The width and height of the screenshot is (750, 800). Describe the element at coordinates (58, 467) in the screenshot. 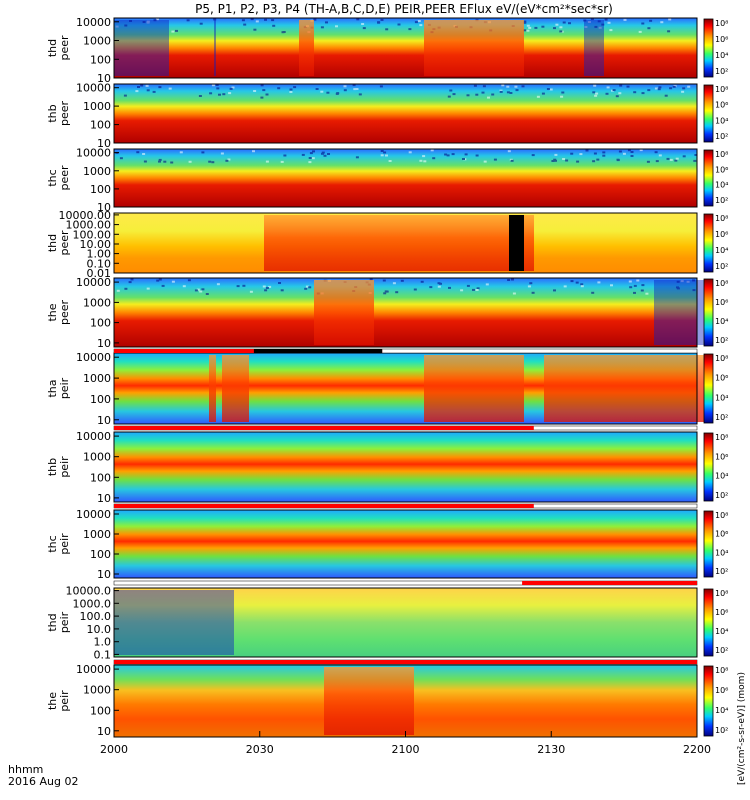

I see `panel-label: thbpeir` at that location.